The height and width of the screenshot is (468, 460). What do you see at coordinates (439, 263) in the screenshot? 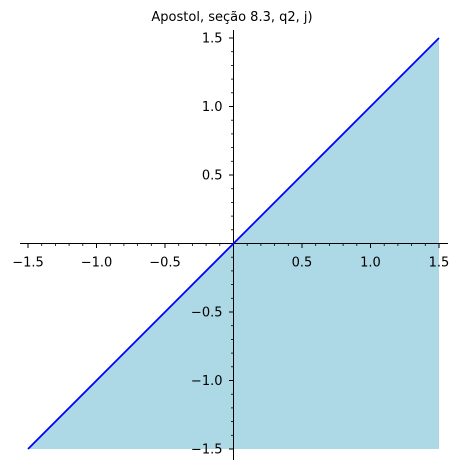
I see `x-tick-label: 1.5` at bounding box center [439, 263].